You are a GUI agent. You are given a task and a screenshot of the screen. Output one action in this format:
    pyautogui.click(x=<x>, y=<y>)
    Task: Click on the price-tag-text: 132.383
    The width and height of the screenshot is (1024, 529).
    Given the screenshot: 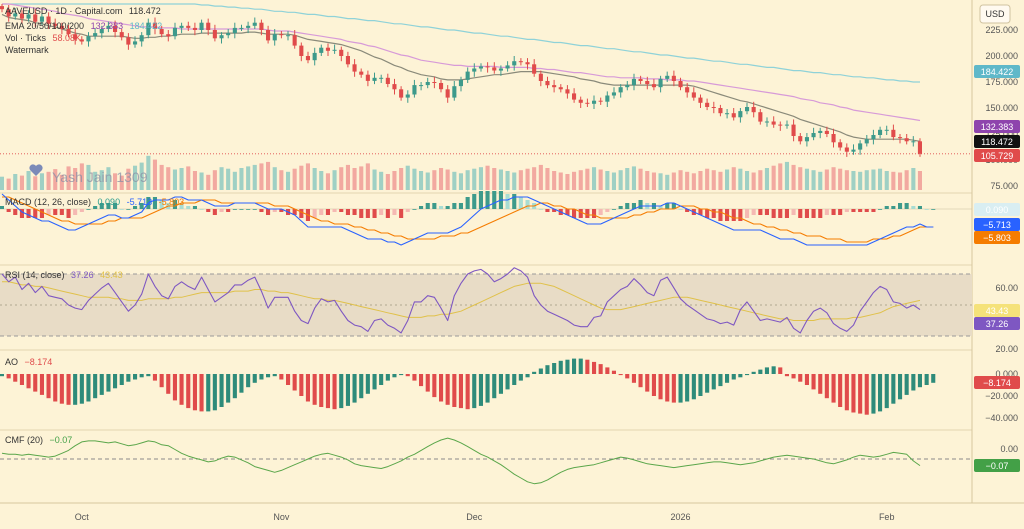 What is the action you would take?
    pyautogui.click(x=997, y=127)
    